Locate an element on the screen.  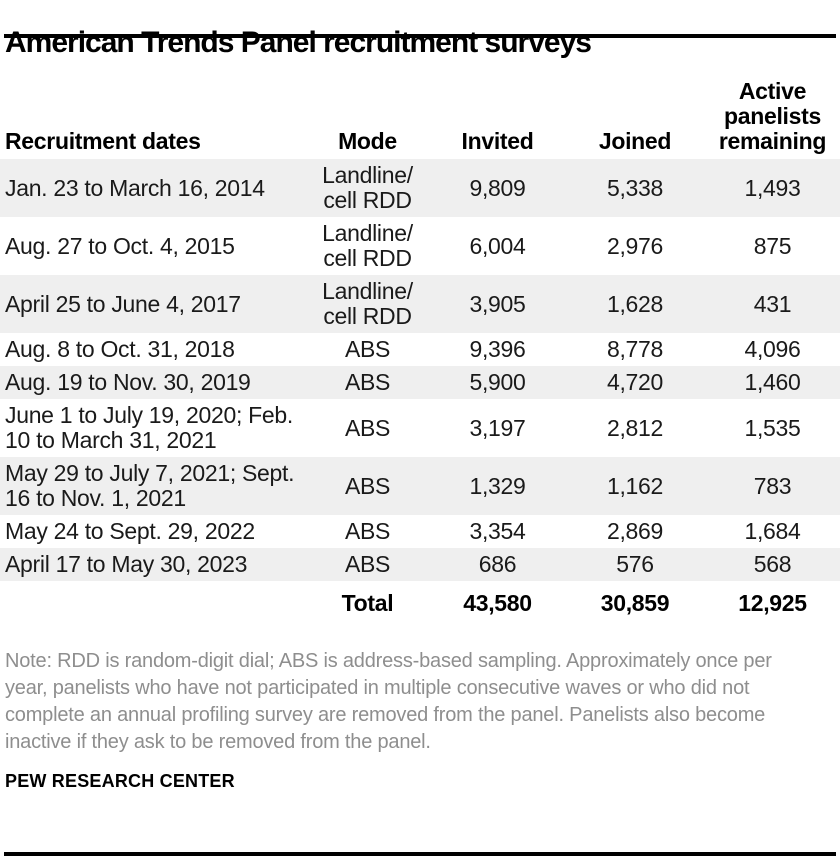
cell-invited: 6,004 is located at coordinates (497, 245).